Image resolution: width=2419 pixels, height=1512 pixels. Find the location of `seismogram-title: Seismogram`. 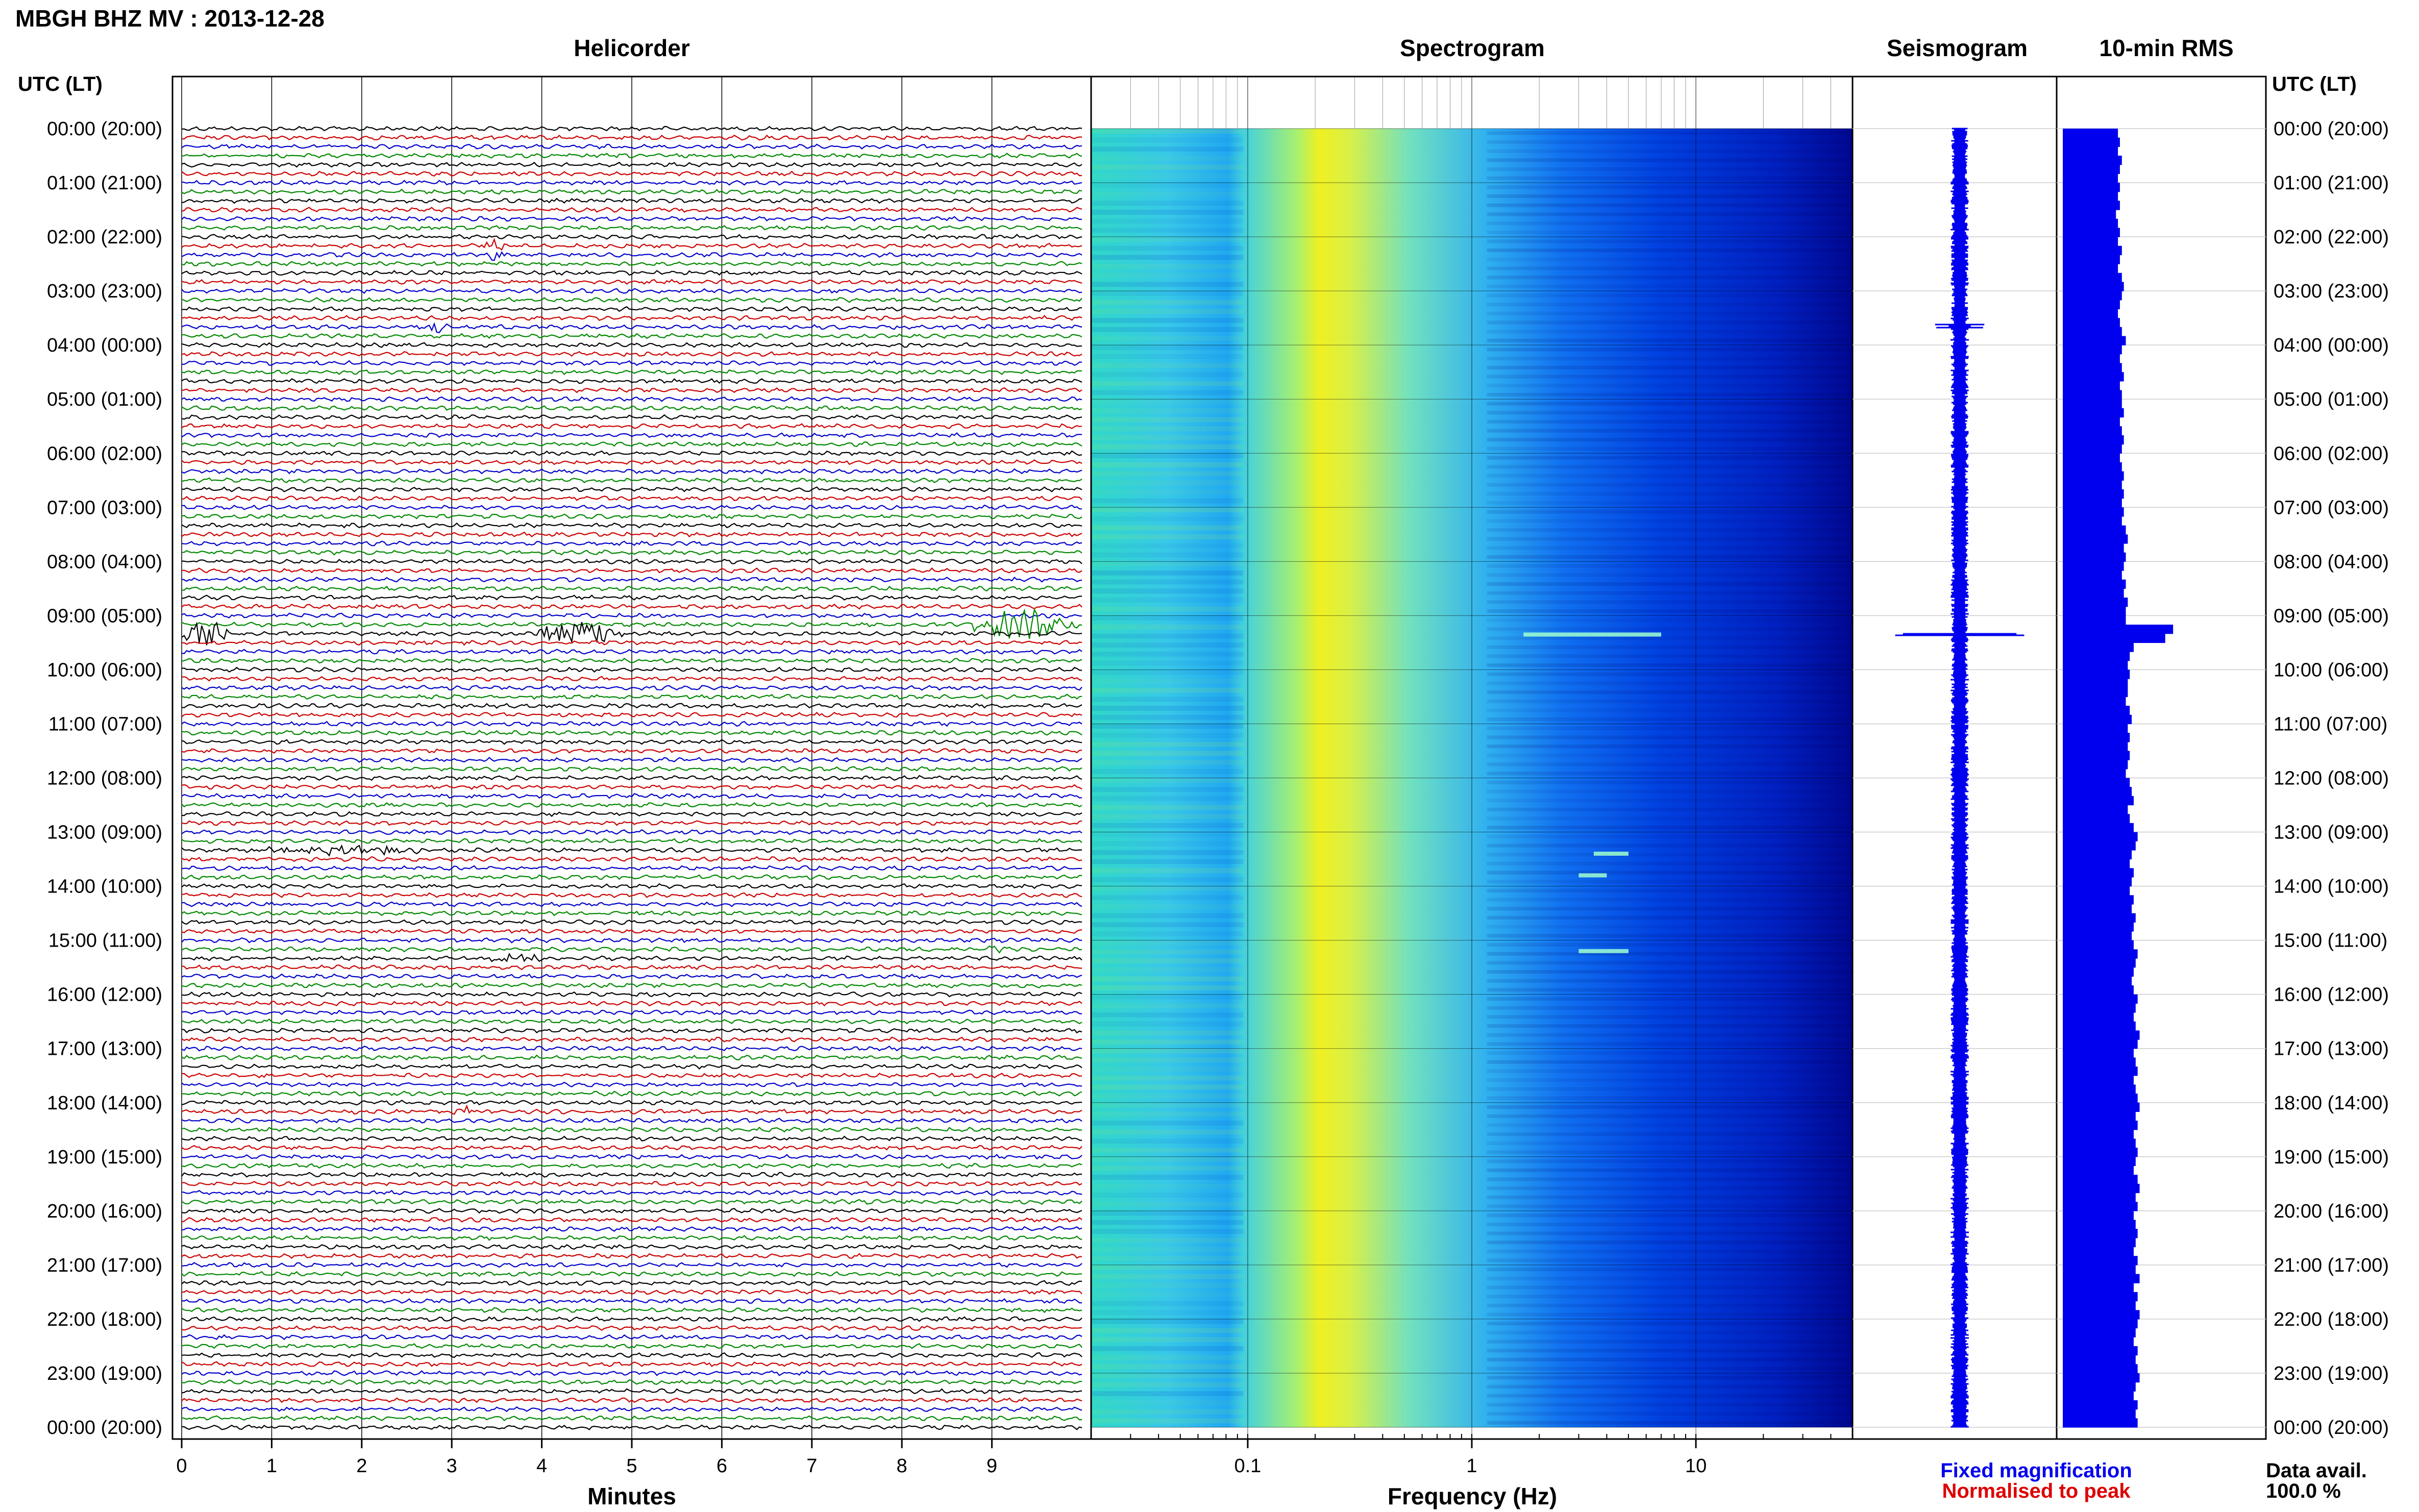

seismogram-title: Seismogram is located at coordinates (1957, 48).